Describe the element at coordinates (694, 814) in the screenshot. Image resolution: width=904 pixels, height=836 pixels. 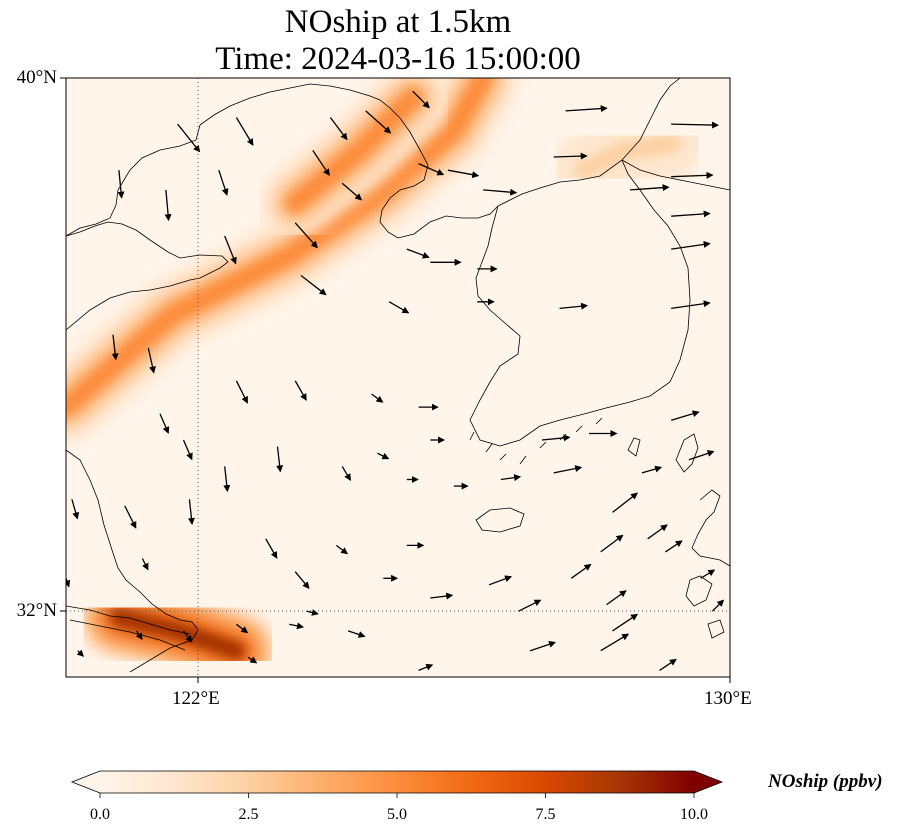
I see `colorbar-tick-10: 10.0` at that location.